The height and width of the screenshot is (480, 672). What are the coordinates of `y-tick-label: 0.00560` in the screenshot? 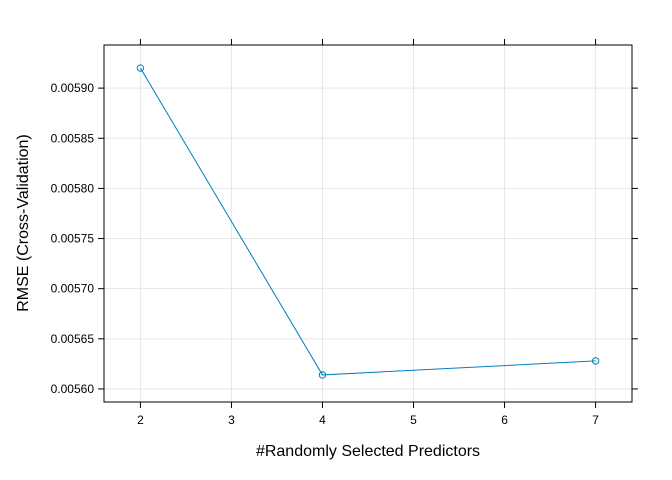 It's located at (73, 389).